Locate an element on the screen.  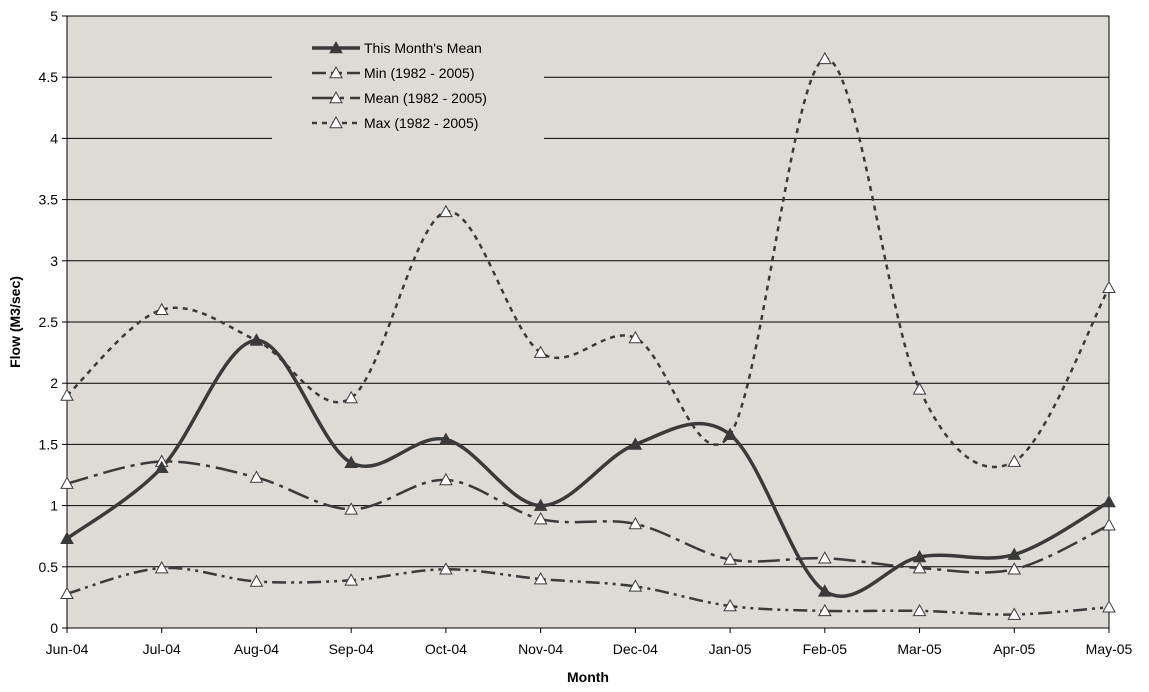
legend-label: This Month's Mean is located at coordinates (423, 48).